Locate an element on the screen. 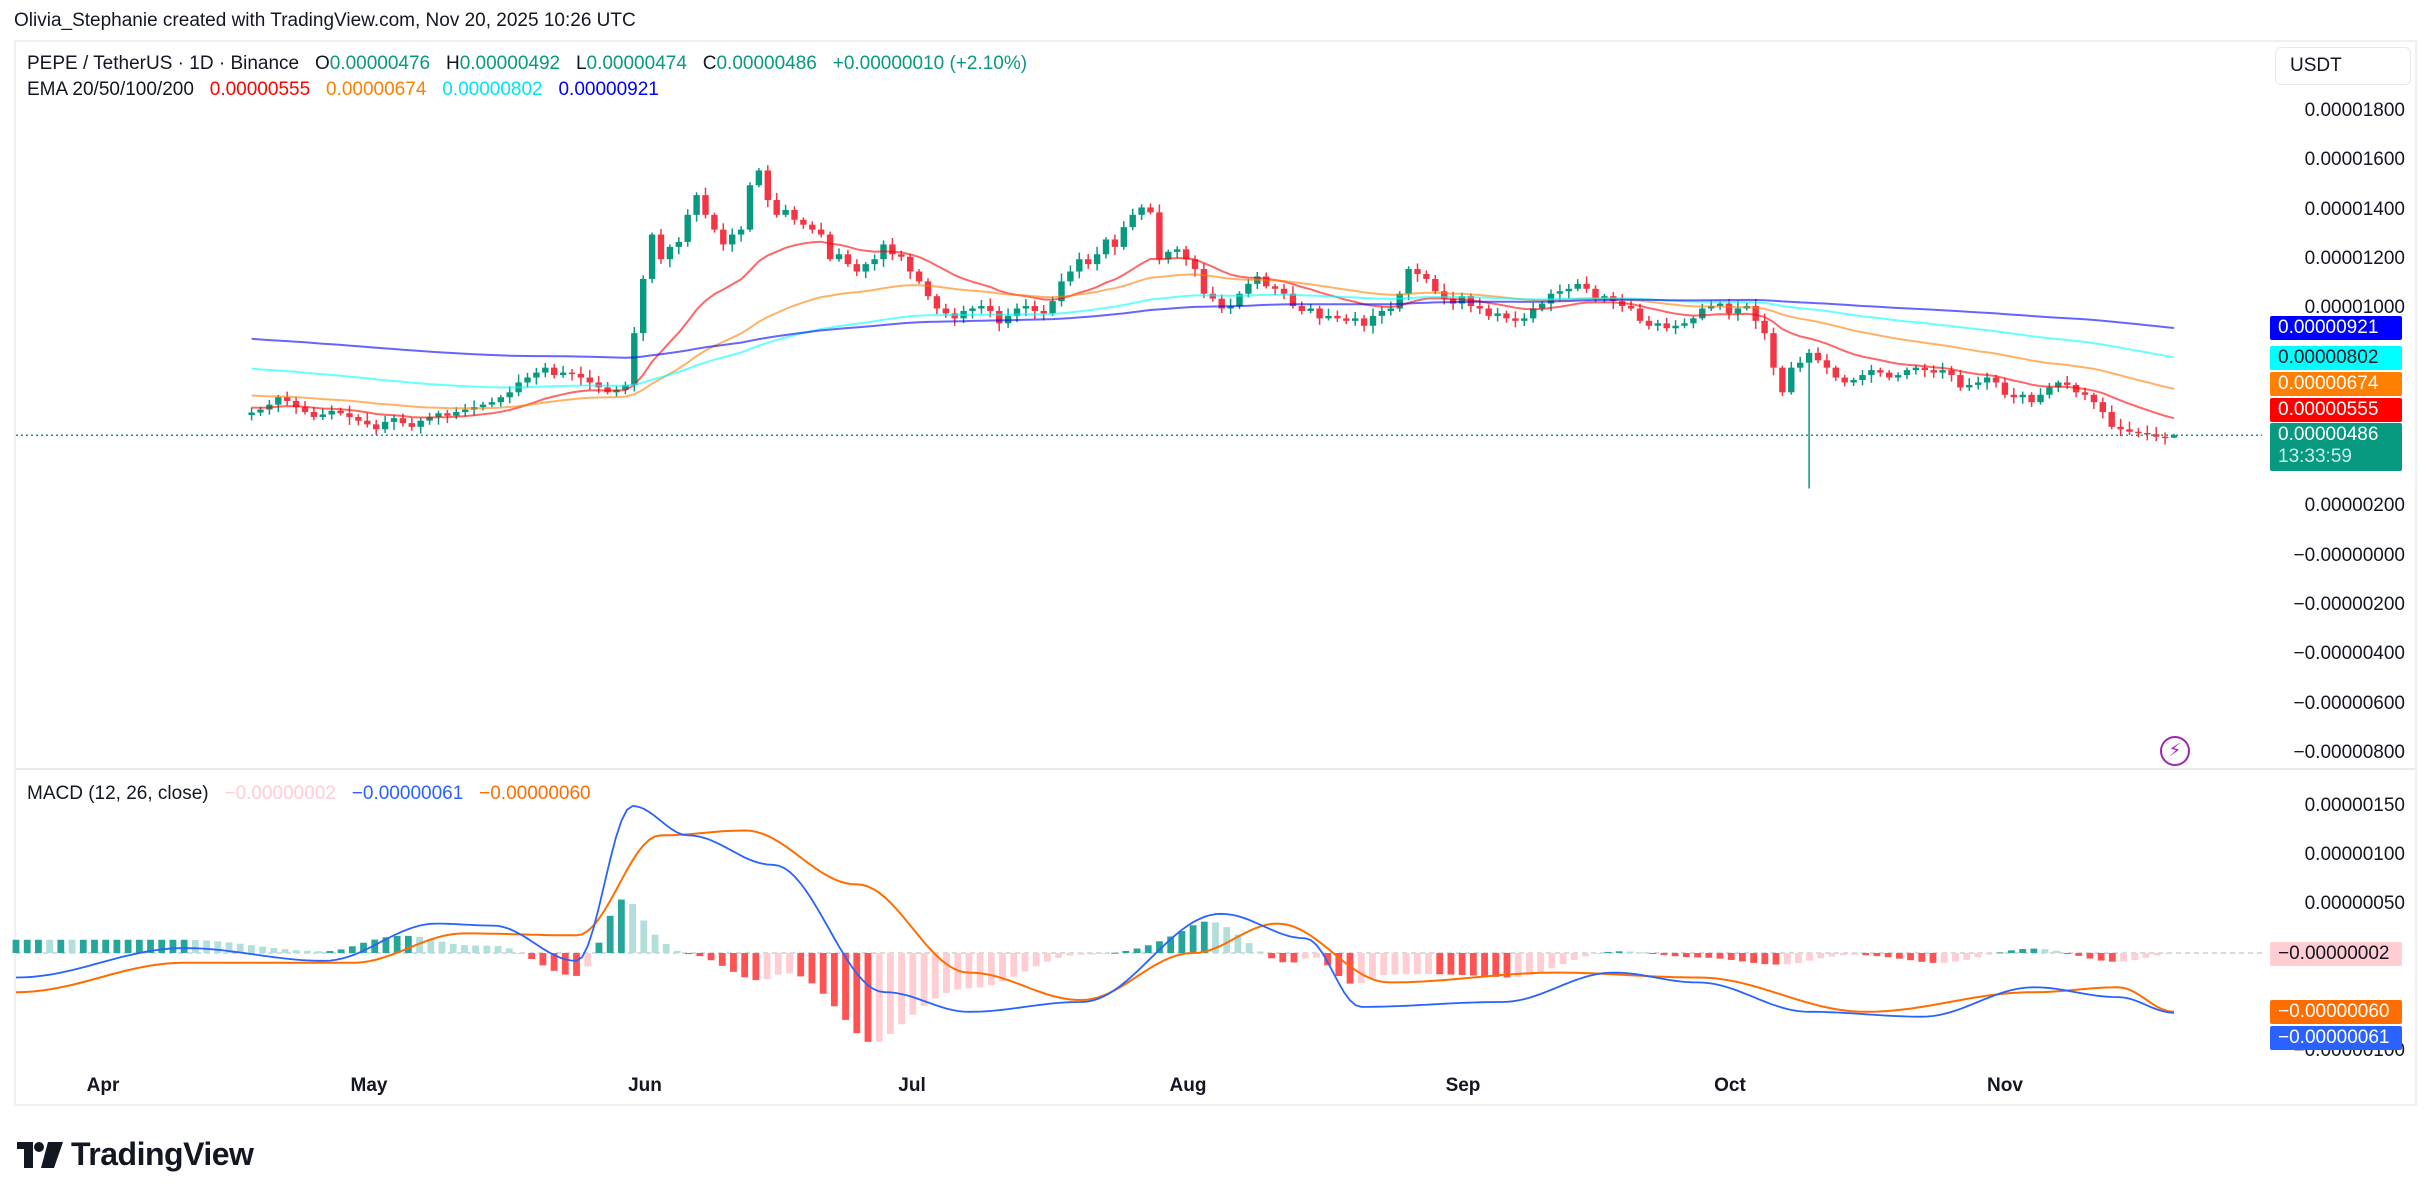 The height and width of the screenshot is (1196, 2433). macd-line-tag: −0.00000061 is located at coordinates (2336, 1038).